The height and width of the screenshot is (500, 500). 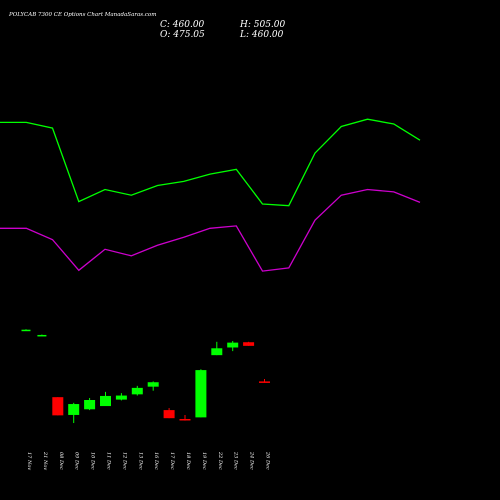 I want to click on x-tick-label: 26 Dec, so click(x=268, y=460).